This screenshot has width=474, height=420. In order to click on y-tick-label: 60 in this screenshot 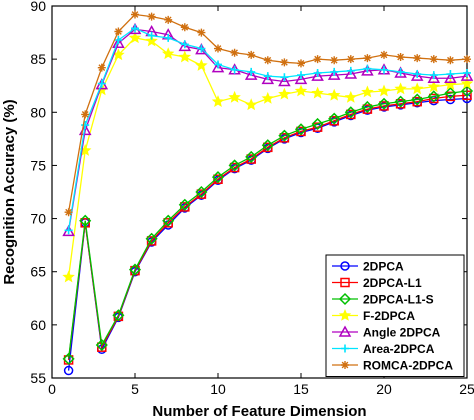, I will do `click(38, 325)`.